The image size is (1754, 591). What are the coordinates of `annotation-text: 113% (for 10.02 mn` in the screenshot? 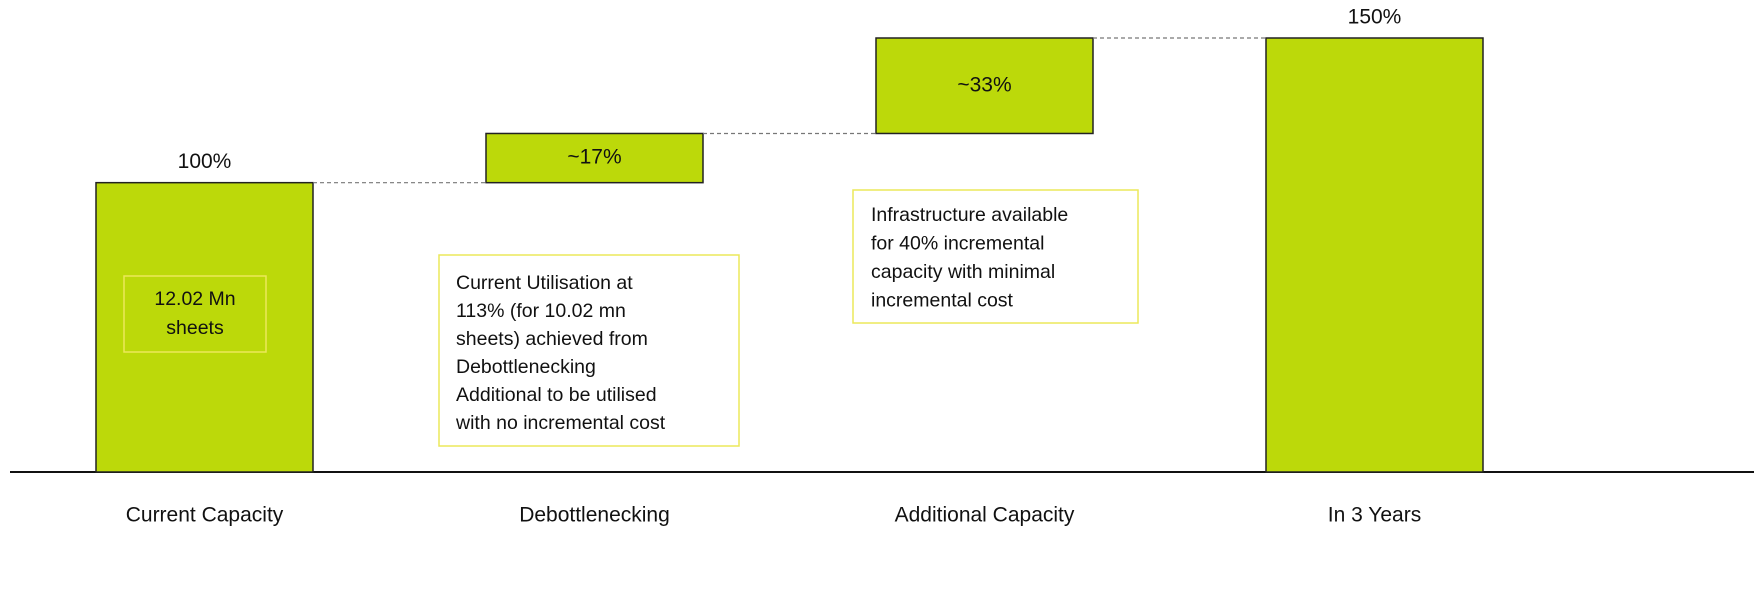 It's located at (541, 311).